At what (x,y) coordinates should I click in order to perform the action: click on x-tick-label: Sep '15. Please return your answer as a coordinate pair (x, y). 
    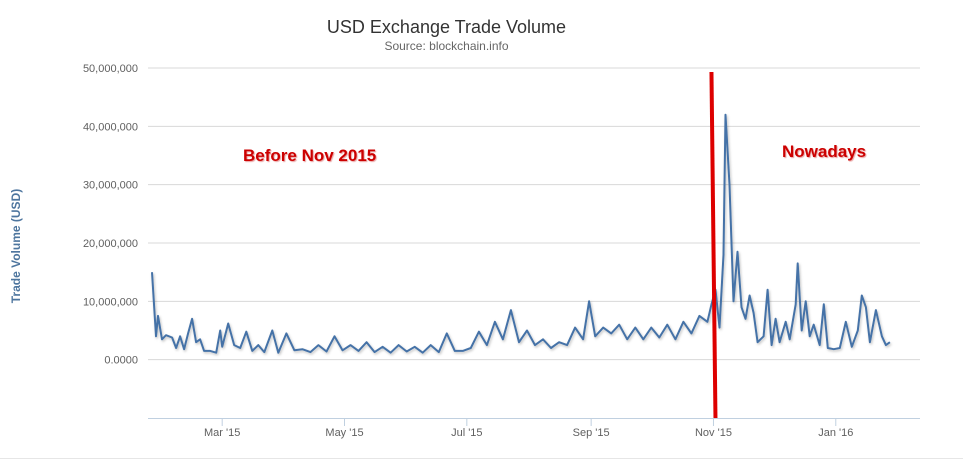
    Looking at the image, I should click on (591, 433).